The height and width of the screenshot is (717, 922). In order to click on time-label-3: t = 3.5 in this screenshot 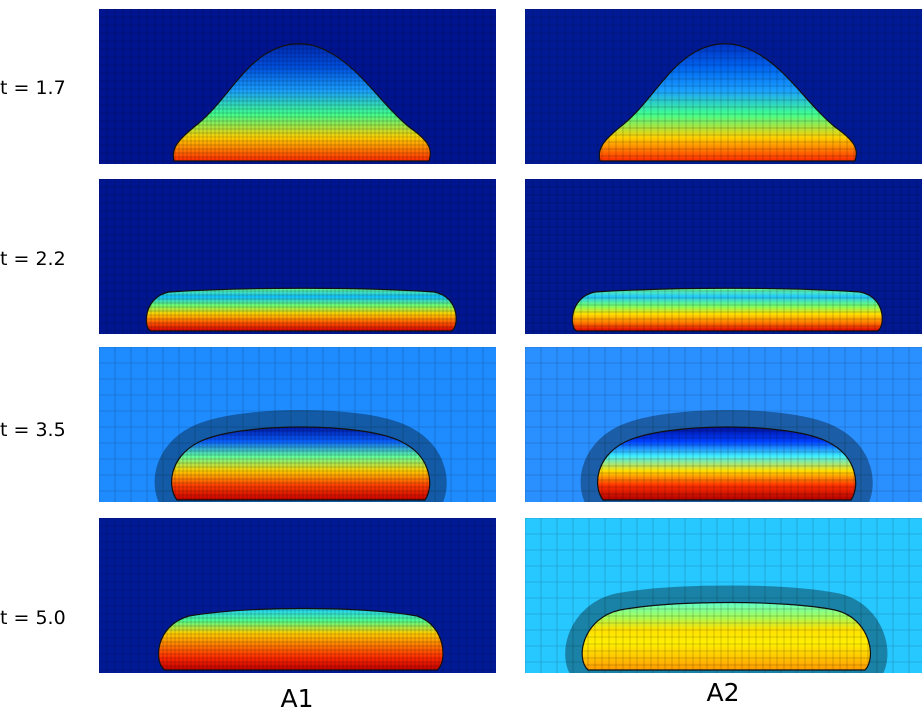, I will do `click(33, 430)`.